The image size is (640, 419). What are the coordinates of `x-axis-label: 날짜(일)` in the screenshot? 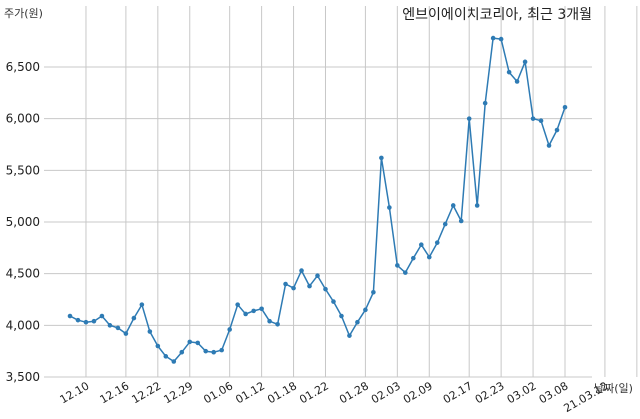 It's located at (613, 388).